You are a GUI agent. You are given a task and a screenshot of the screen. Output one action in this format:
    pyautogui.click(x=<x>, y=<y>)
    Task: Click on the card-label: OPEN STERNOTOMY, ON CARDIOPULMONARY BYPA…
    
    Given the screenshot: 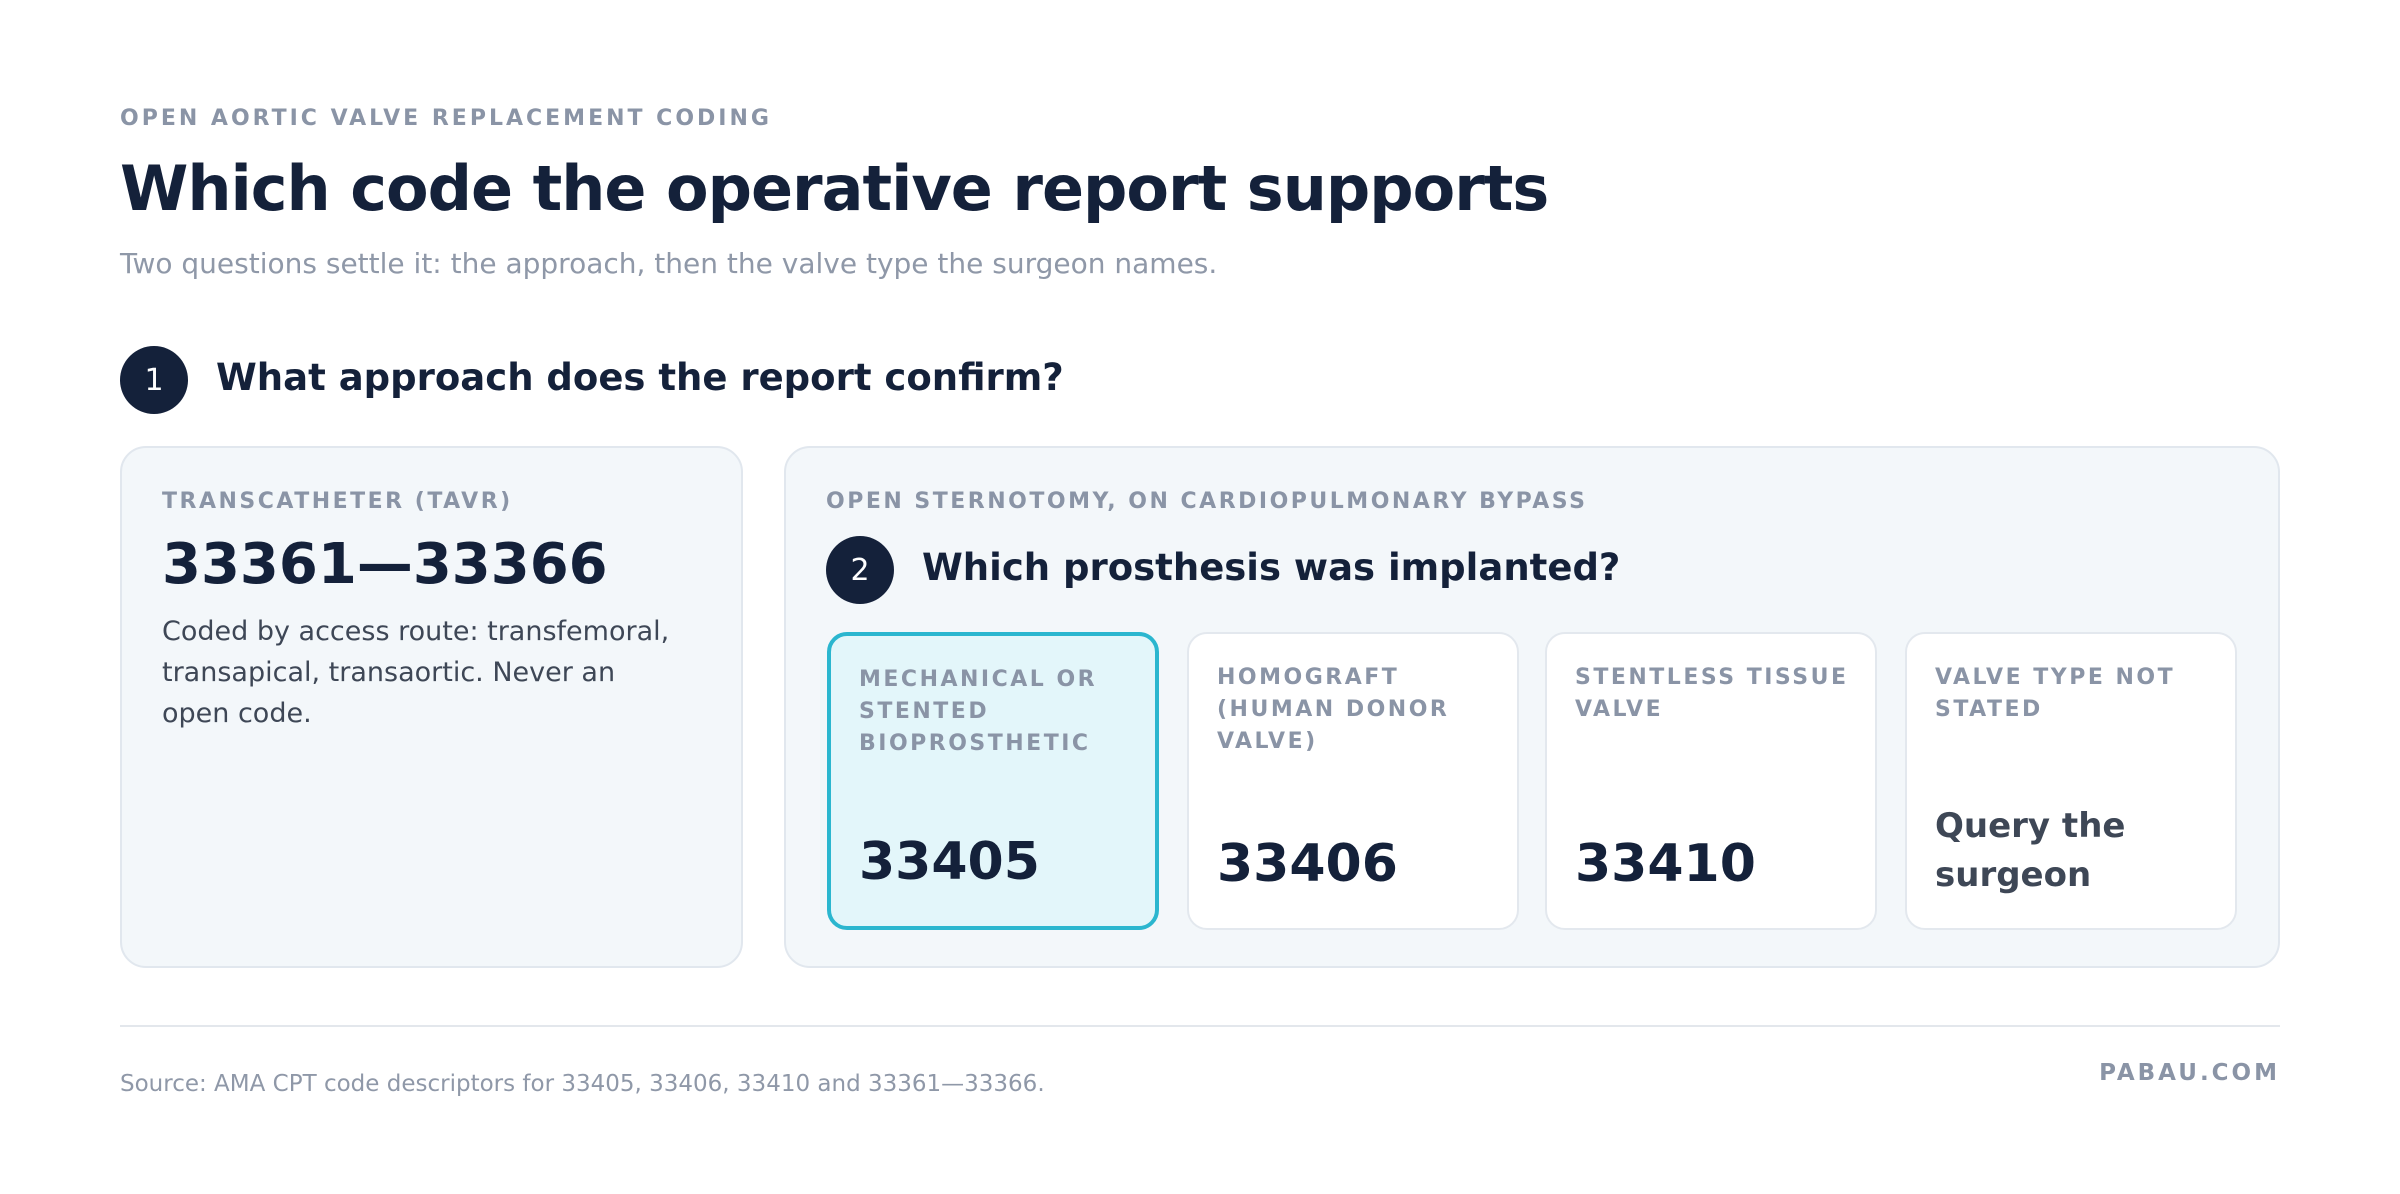 What is the action you would take?
    pyautogui.click(x=1207, y=501)
    